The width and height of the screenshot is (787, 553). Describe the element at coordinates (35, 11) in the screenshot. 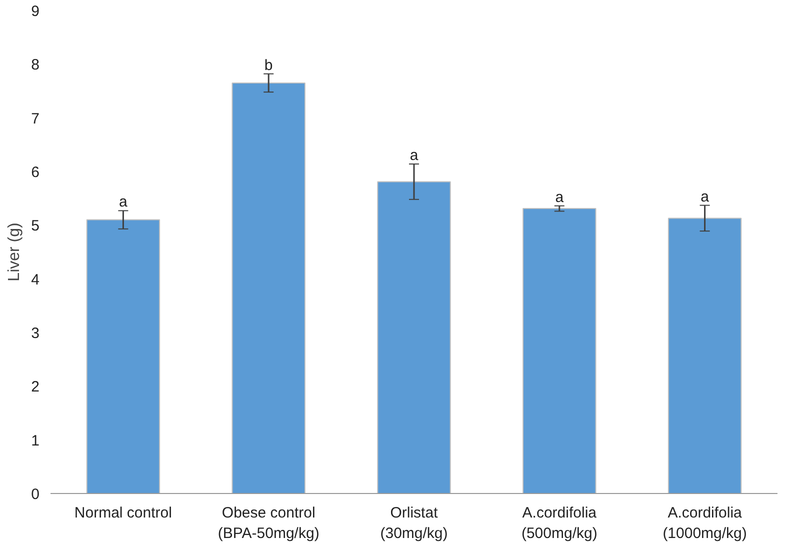

I see `y-tick-label: 9` at that location.